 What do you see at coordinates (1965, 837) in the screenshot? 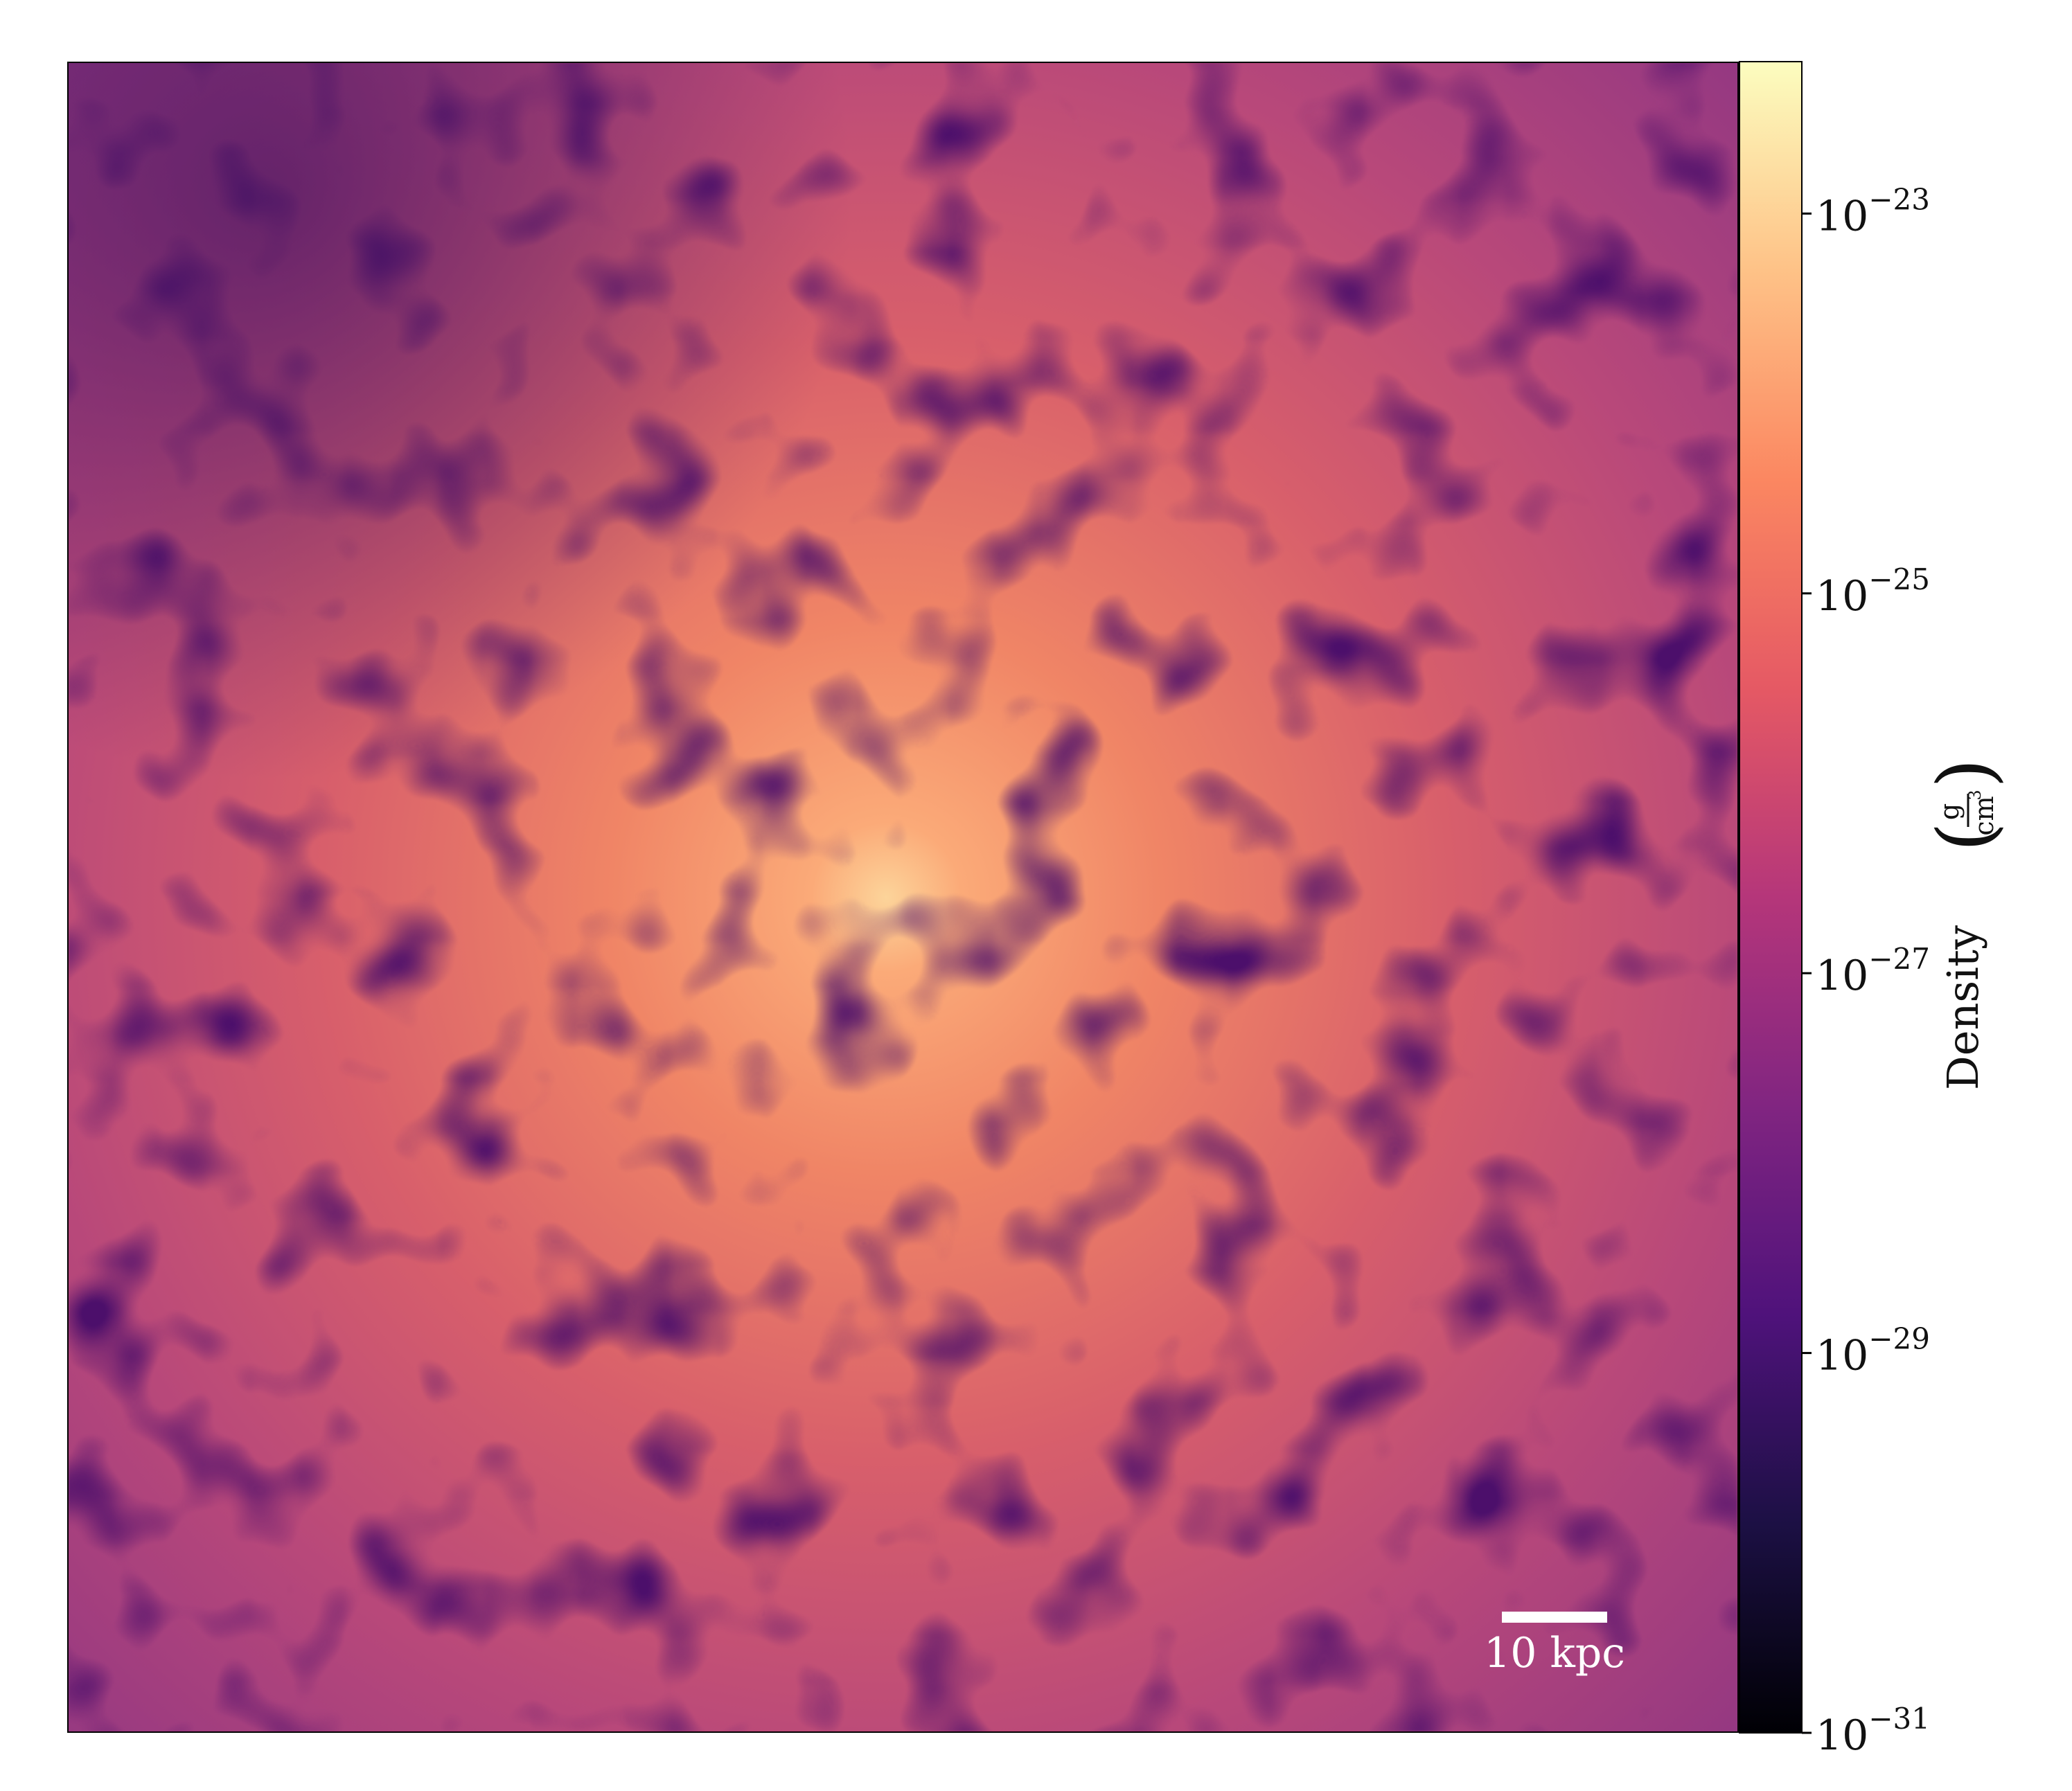
I see `unit-paren-left: (` at bounding box center [1965, 837].